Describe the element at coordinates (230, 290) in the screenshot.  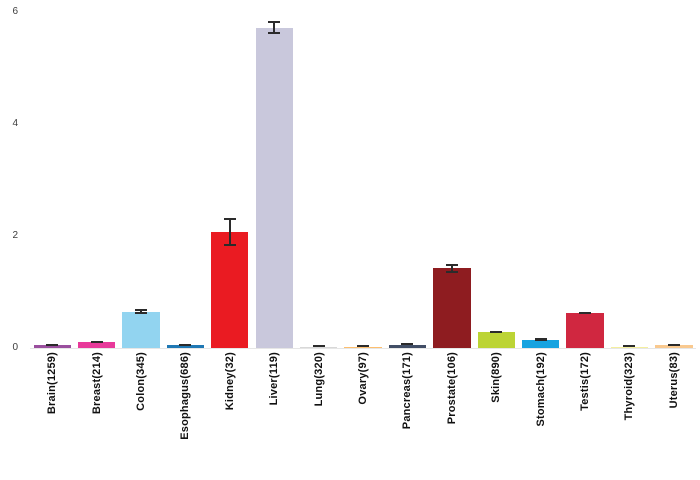
I see `bar-kidney` at that location.